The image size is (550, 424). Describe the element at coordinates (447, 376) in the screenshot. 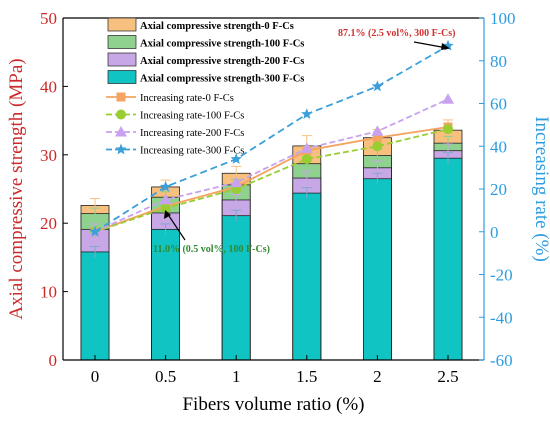

I see `x-tick-label-5: 2.5` at that location.